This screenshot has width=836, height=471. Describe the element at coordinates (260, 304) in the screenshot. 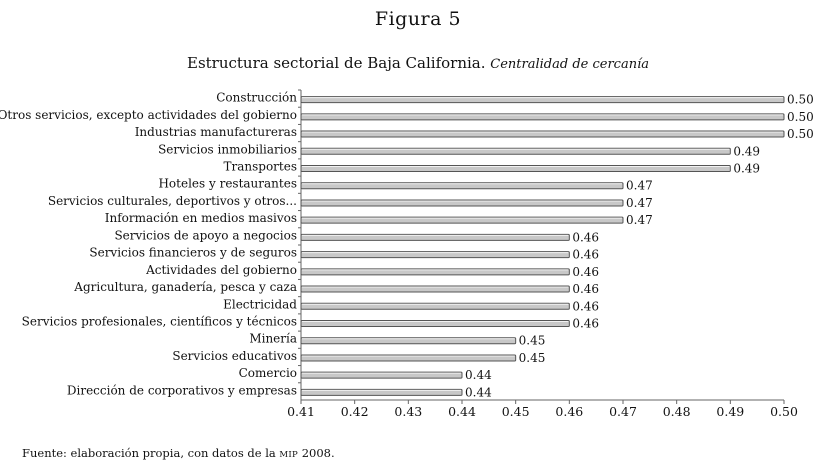

I see `category-label: Electricidad` at that location.